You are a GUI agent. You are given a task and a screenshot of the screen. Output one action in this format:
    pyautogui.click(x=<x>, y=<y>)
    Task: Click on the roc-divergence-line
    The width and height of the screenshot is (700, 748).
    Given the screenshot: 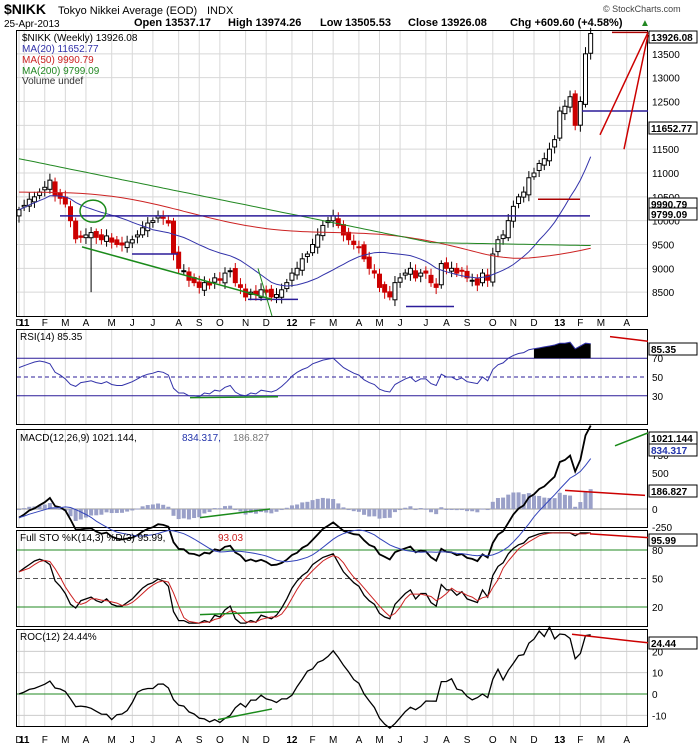 What is the action you would take?
    pyautogui.click(x=245, y=714)
    